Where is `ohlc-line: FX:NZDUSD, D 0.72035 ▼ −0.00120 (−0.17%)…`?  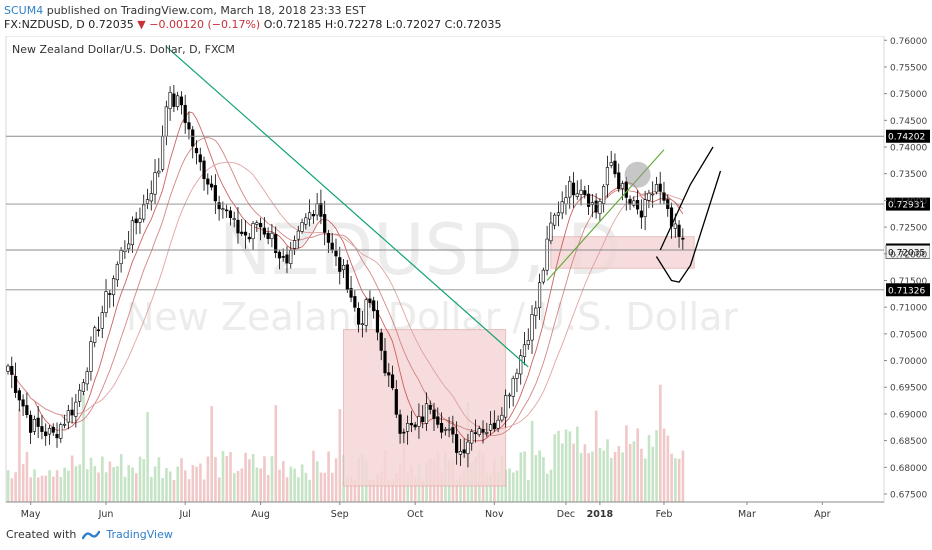
ohlc-line: FX:NZDUSD, D 0.72035 ▼ −0.00120 (−0.17%)… is located at coordinates (253, 24).